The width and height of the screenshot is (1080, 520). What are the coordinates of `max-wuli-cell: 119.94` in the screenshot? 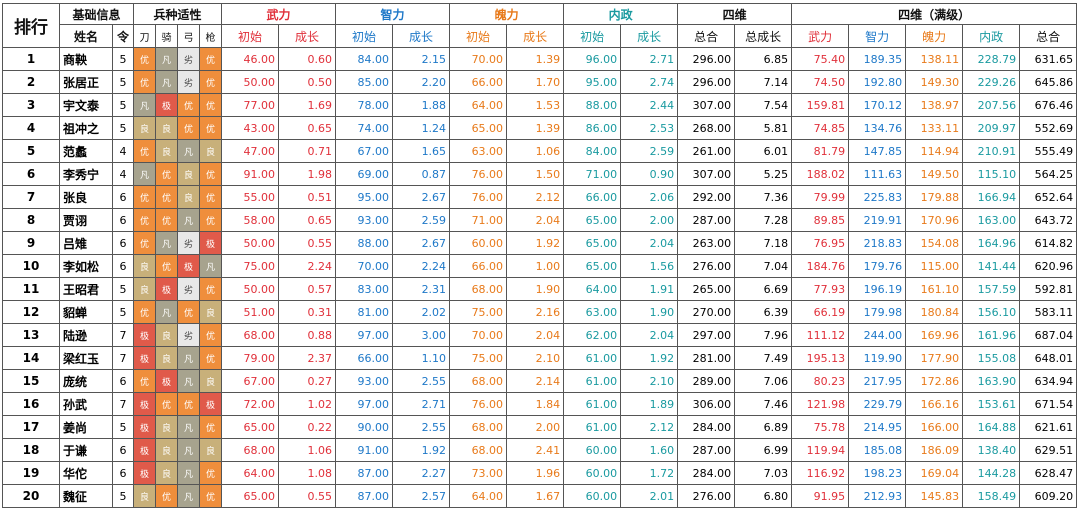 It's located at (820, 450).